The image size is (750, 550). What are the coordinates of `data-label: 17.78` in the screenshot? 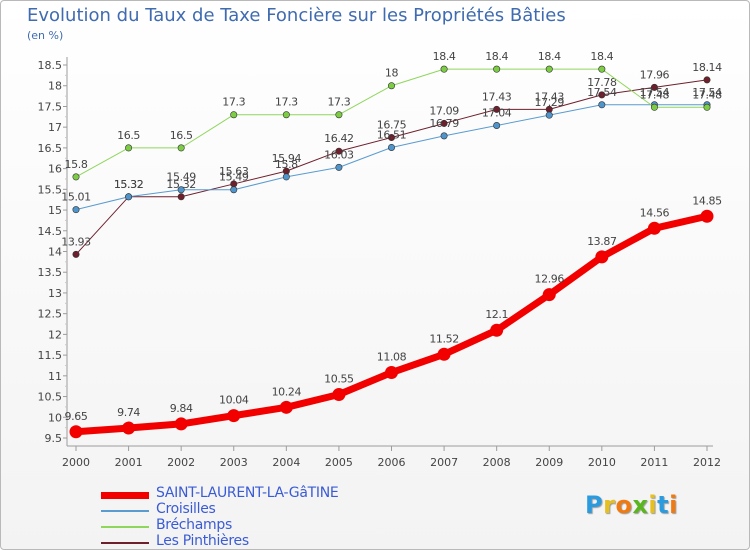 It's located at (602, 82).